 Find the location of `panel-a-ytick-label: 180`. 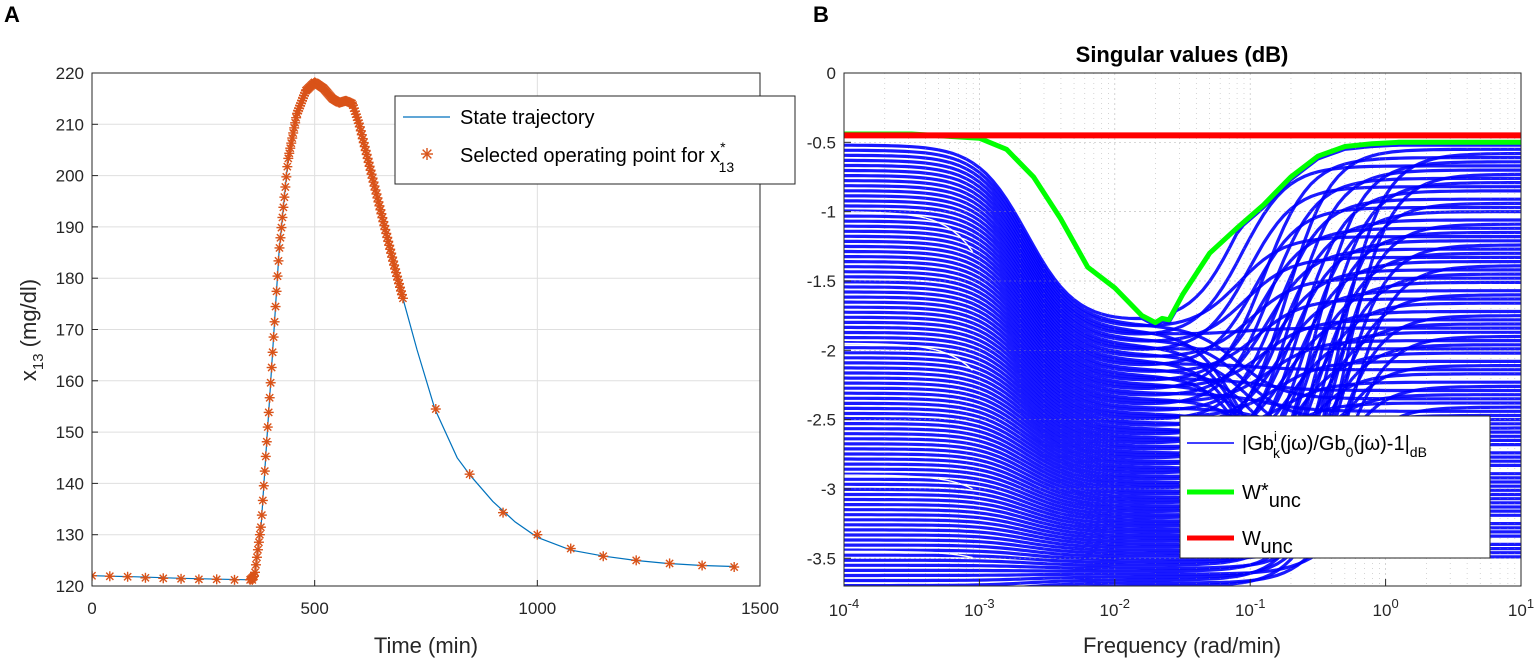

panel-a-ytick-label: 180 is located at coordinates (70, 278).